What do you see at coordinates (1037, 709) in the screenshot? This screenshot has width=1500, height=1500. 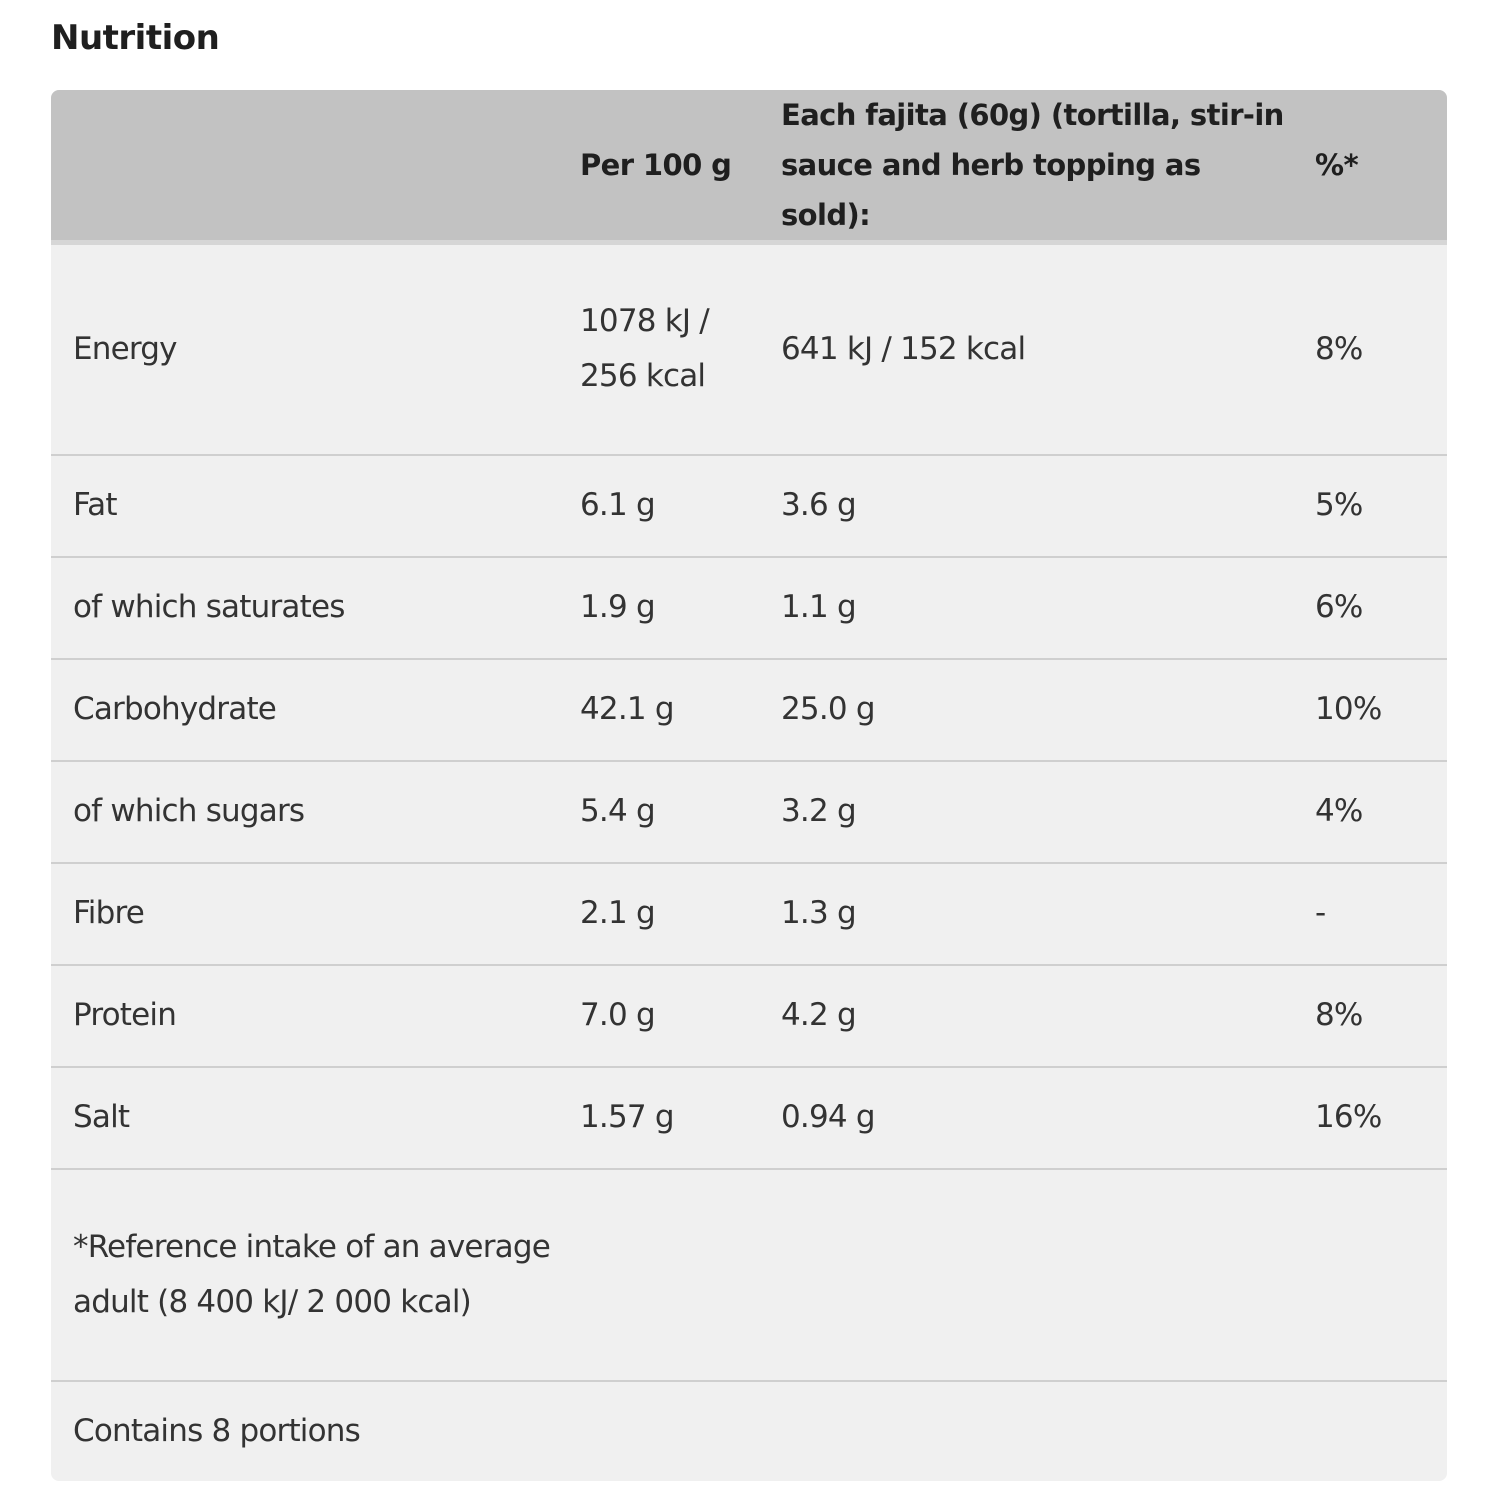 I see `per-fajita-value: 25.0 g` at bounding box center [1037, 709].